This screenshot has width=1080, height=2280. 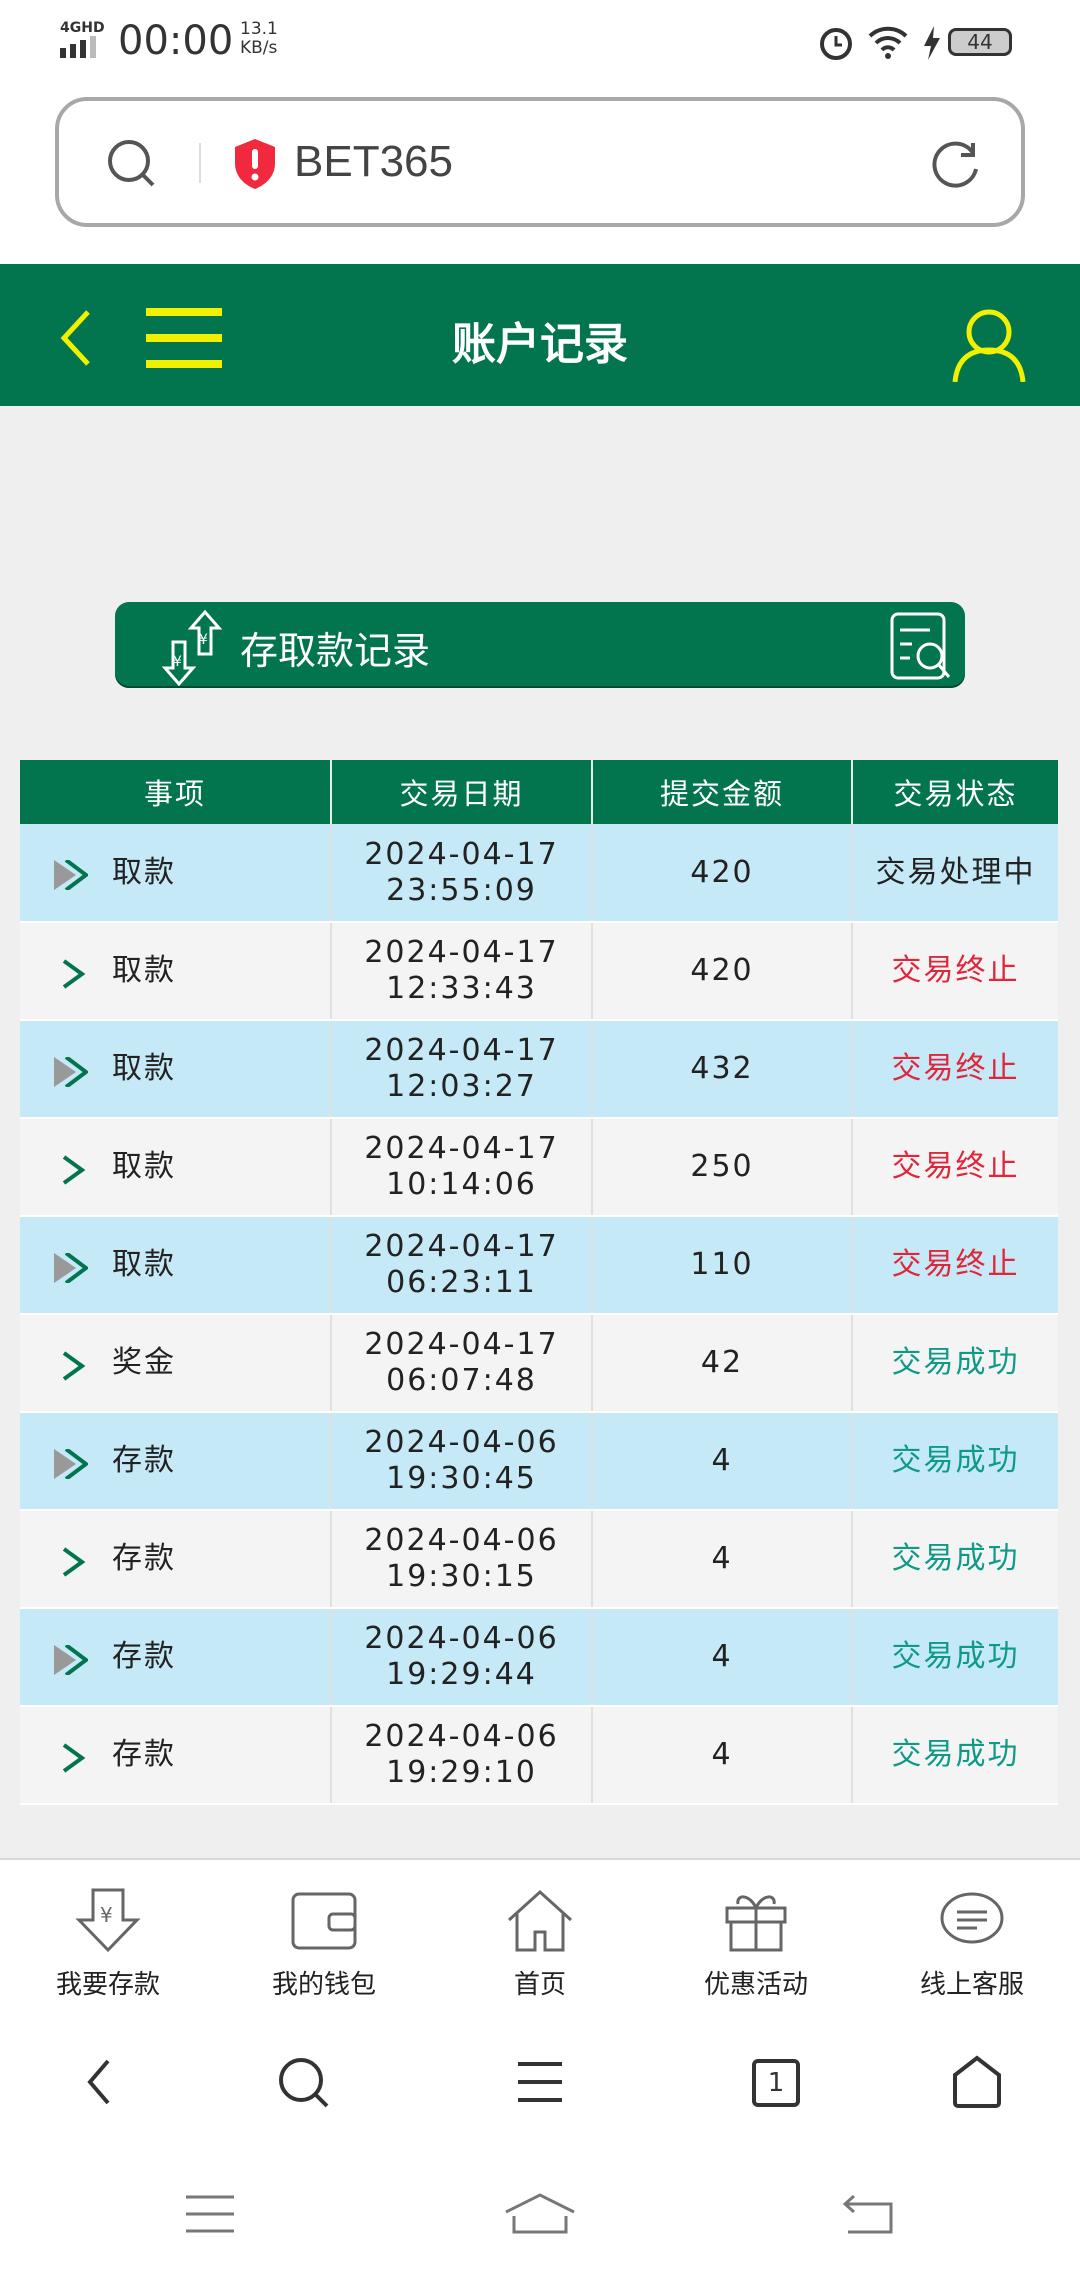 What do you see at coordinates (539, 873) in the screenshot?
I see `table-row: 取款 2024-04-17 23:55:09 420 交易处理中` at bounding box center [539, 873].